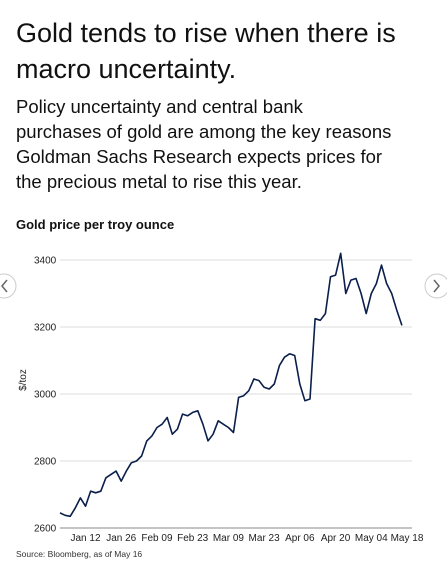 This screenshot has width=447, height=562. I want to click on title-line: Gold tends to rise when there is, so click(206, 33).